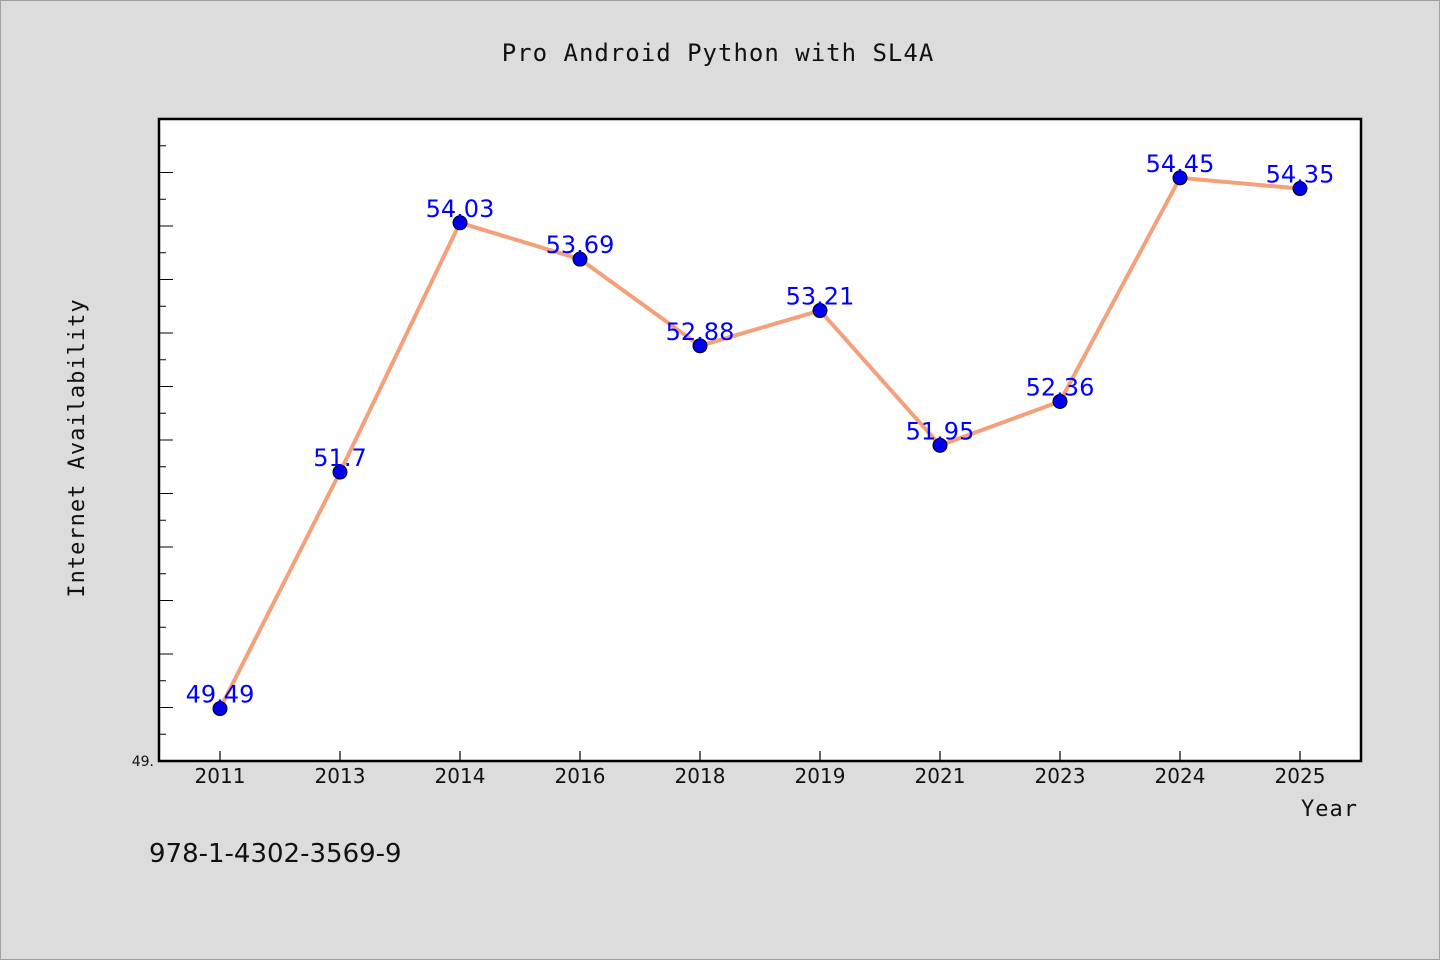 The image size is (1440, 960). I want to click on x-axis-ticks: 2011 2013 2014 2016 2018 2019 2021 2023 2024 2025, so click(760, 769).